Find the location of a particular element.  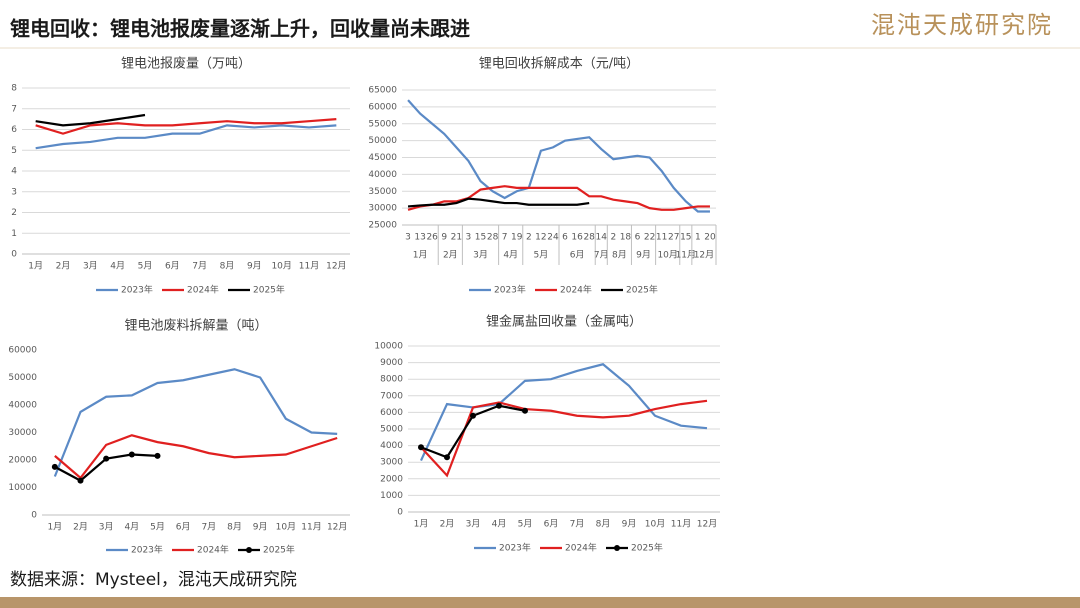

y-tick-label: 45000 is located at coordinates (382, 158).